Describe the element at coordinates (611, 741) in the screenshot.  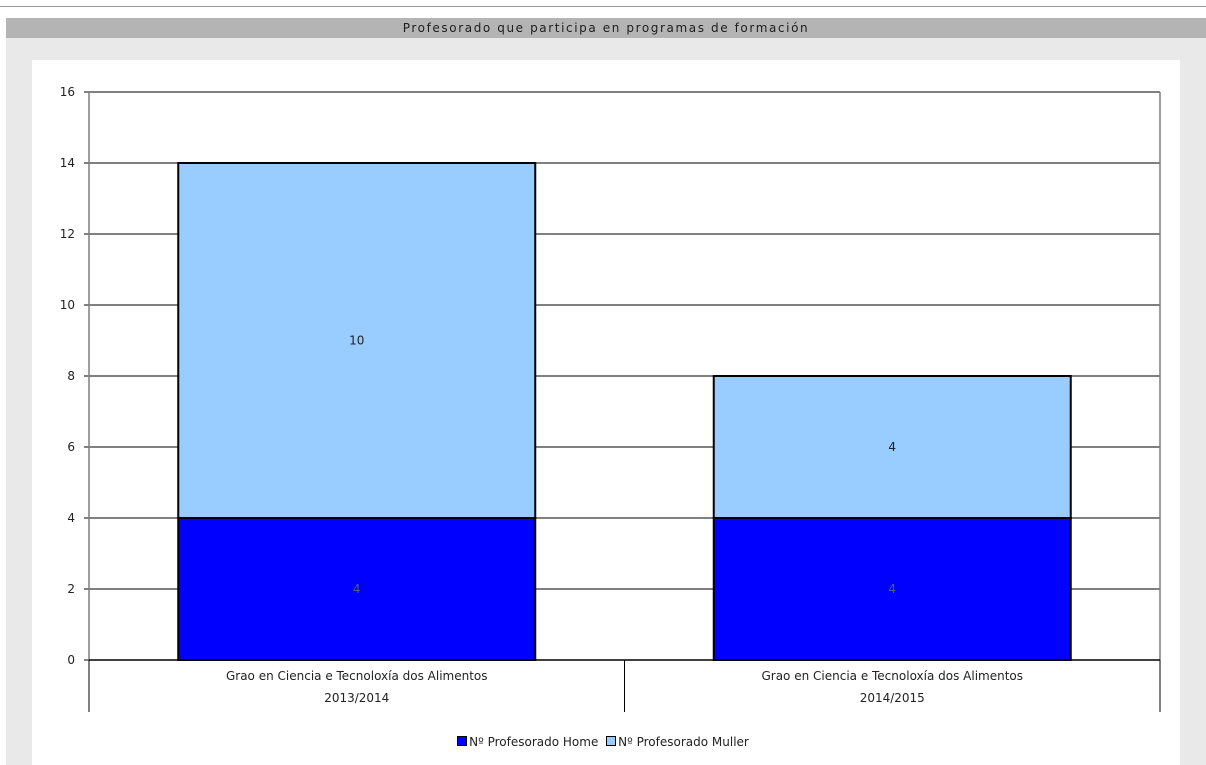
I see `legend-swatch-muller` at that location.